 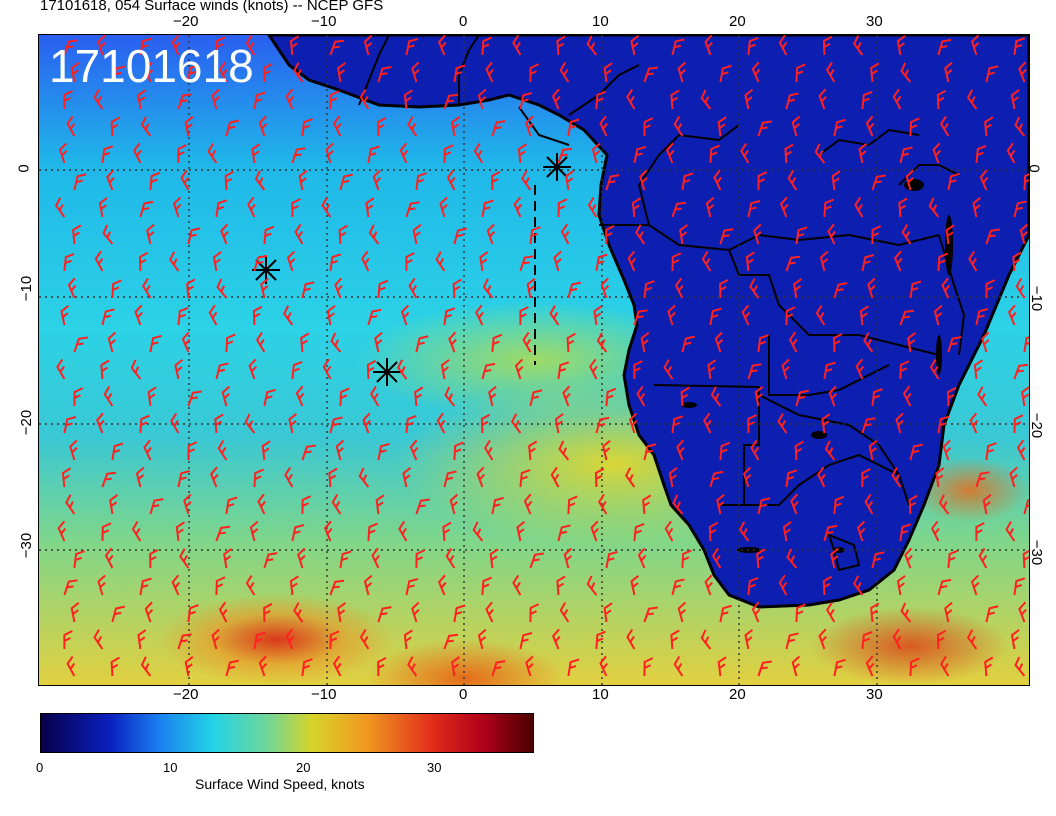 I want to click on top-lon-tick: −10, so click(x=324, y=21).